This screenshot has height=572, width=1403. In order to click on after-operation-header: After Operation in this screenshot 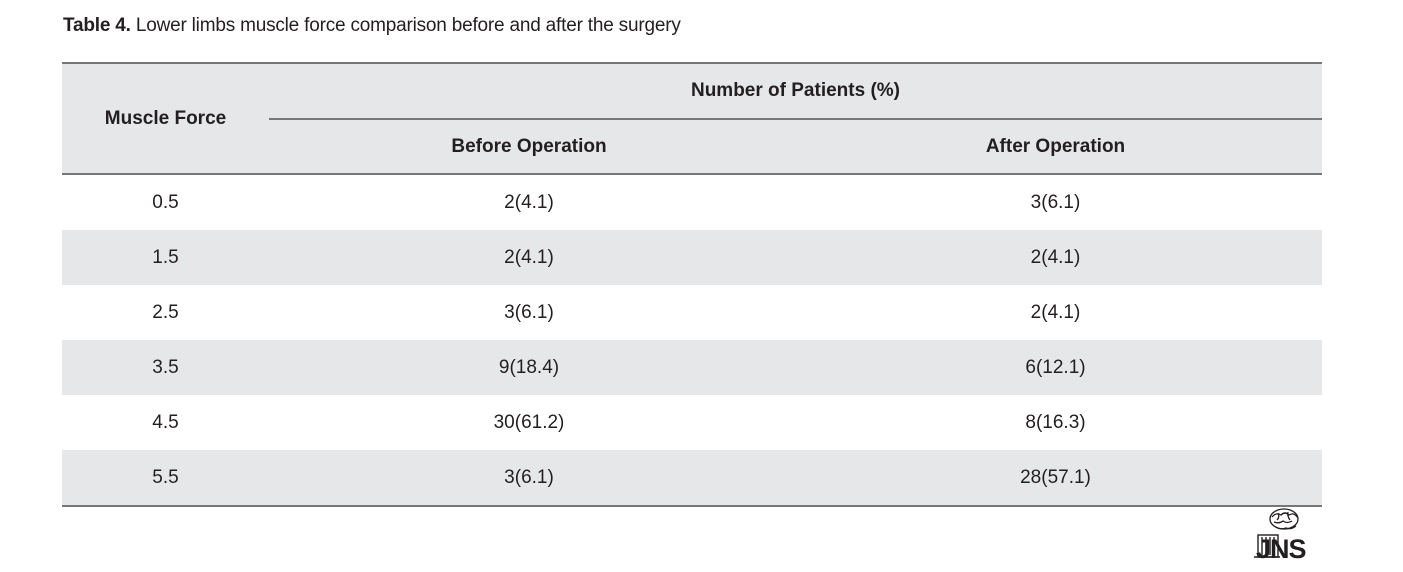, I will do `click(1055, 146)`.